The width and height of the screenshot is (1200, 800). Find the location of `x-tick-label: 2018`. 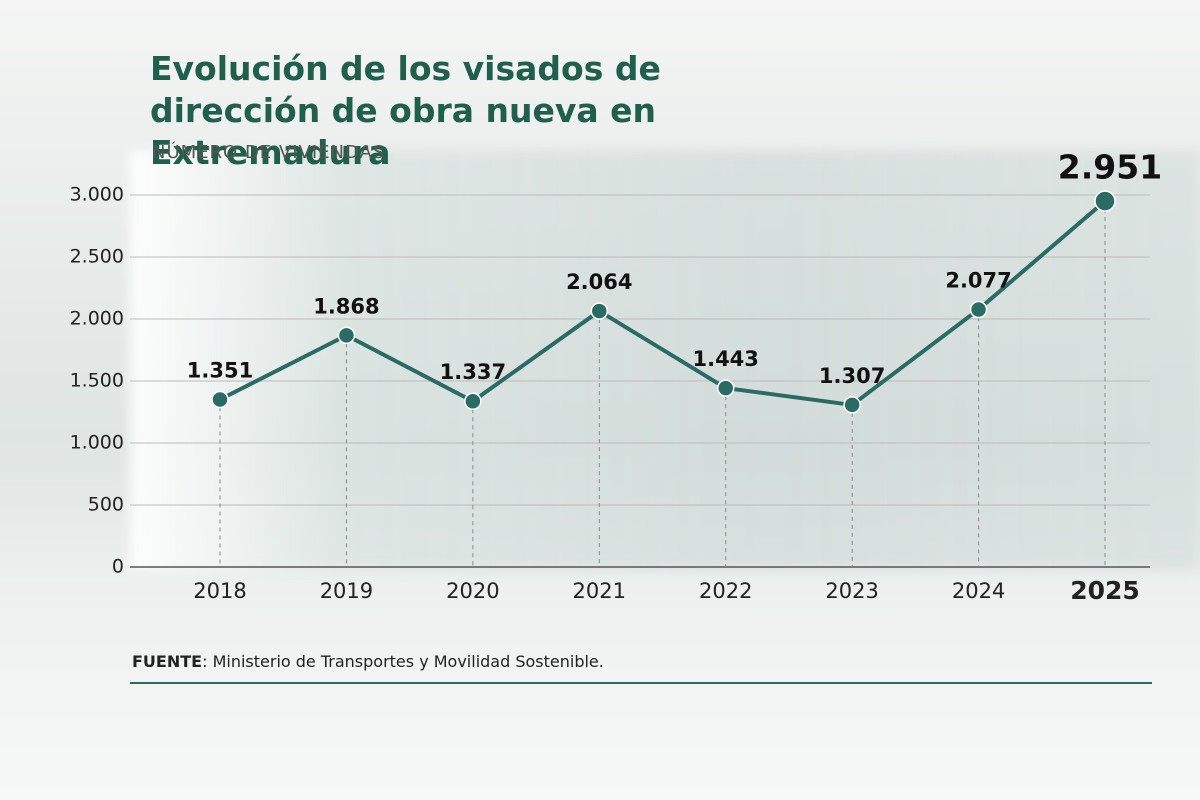

x-tick-label: 2018 is located at coordinates (219, 591).